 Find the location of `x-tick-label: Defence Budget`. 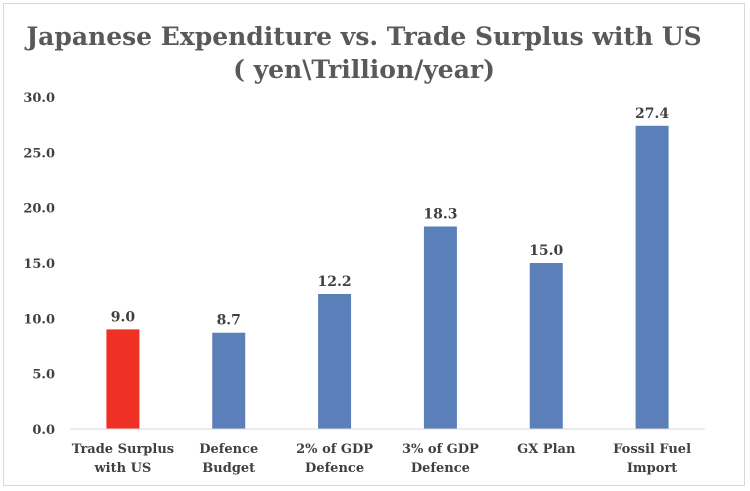

x-tick-label: Defence Budget is located at coordinates (228, 459).